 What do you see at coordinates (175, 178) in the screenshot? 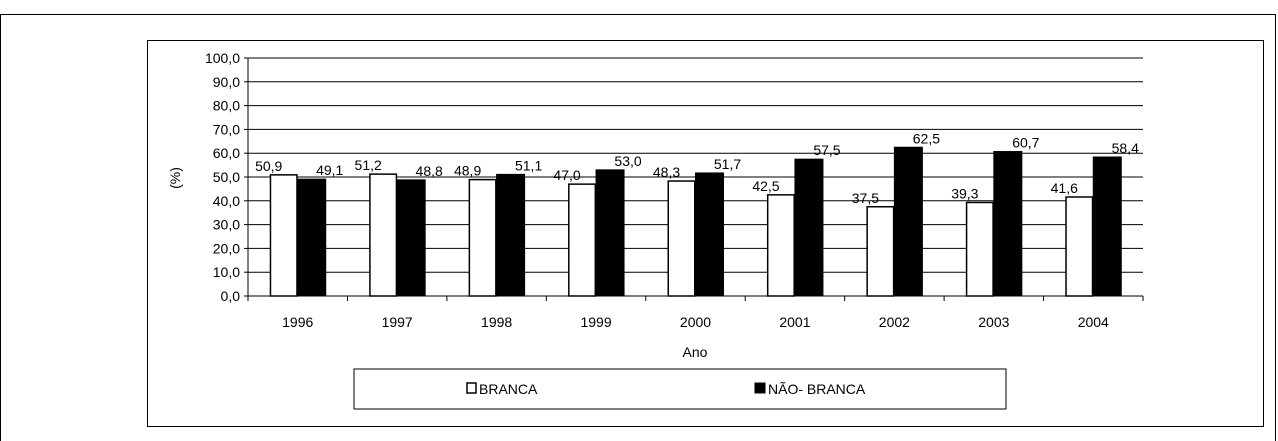
I see `y-axis-title: (%)` at bounding box center [175, 178].